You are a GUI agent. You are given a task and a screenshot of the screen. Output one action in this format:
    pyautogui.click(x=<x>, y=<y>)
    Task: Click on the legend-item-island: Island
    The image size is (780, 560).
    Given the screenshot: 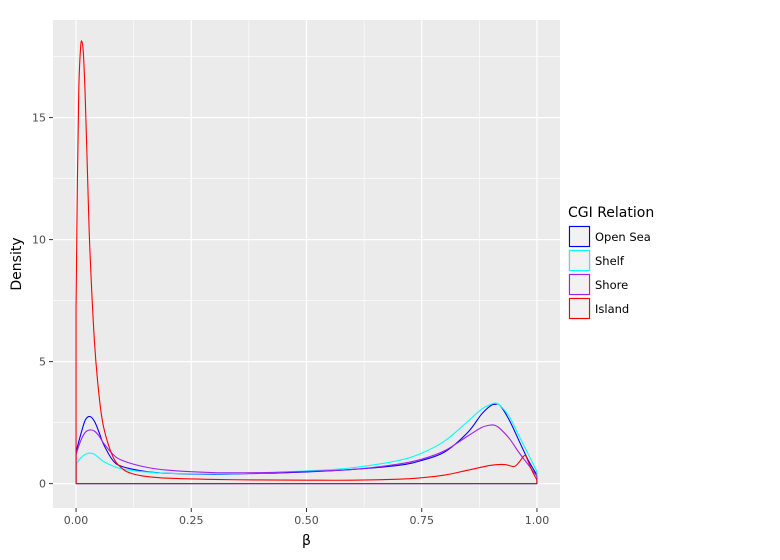 What is the action you would take?
    pyautogui.click(x=598, y=308)
    